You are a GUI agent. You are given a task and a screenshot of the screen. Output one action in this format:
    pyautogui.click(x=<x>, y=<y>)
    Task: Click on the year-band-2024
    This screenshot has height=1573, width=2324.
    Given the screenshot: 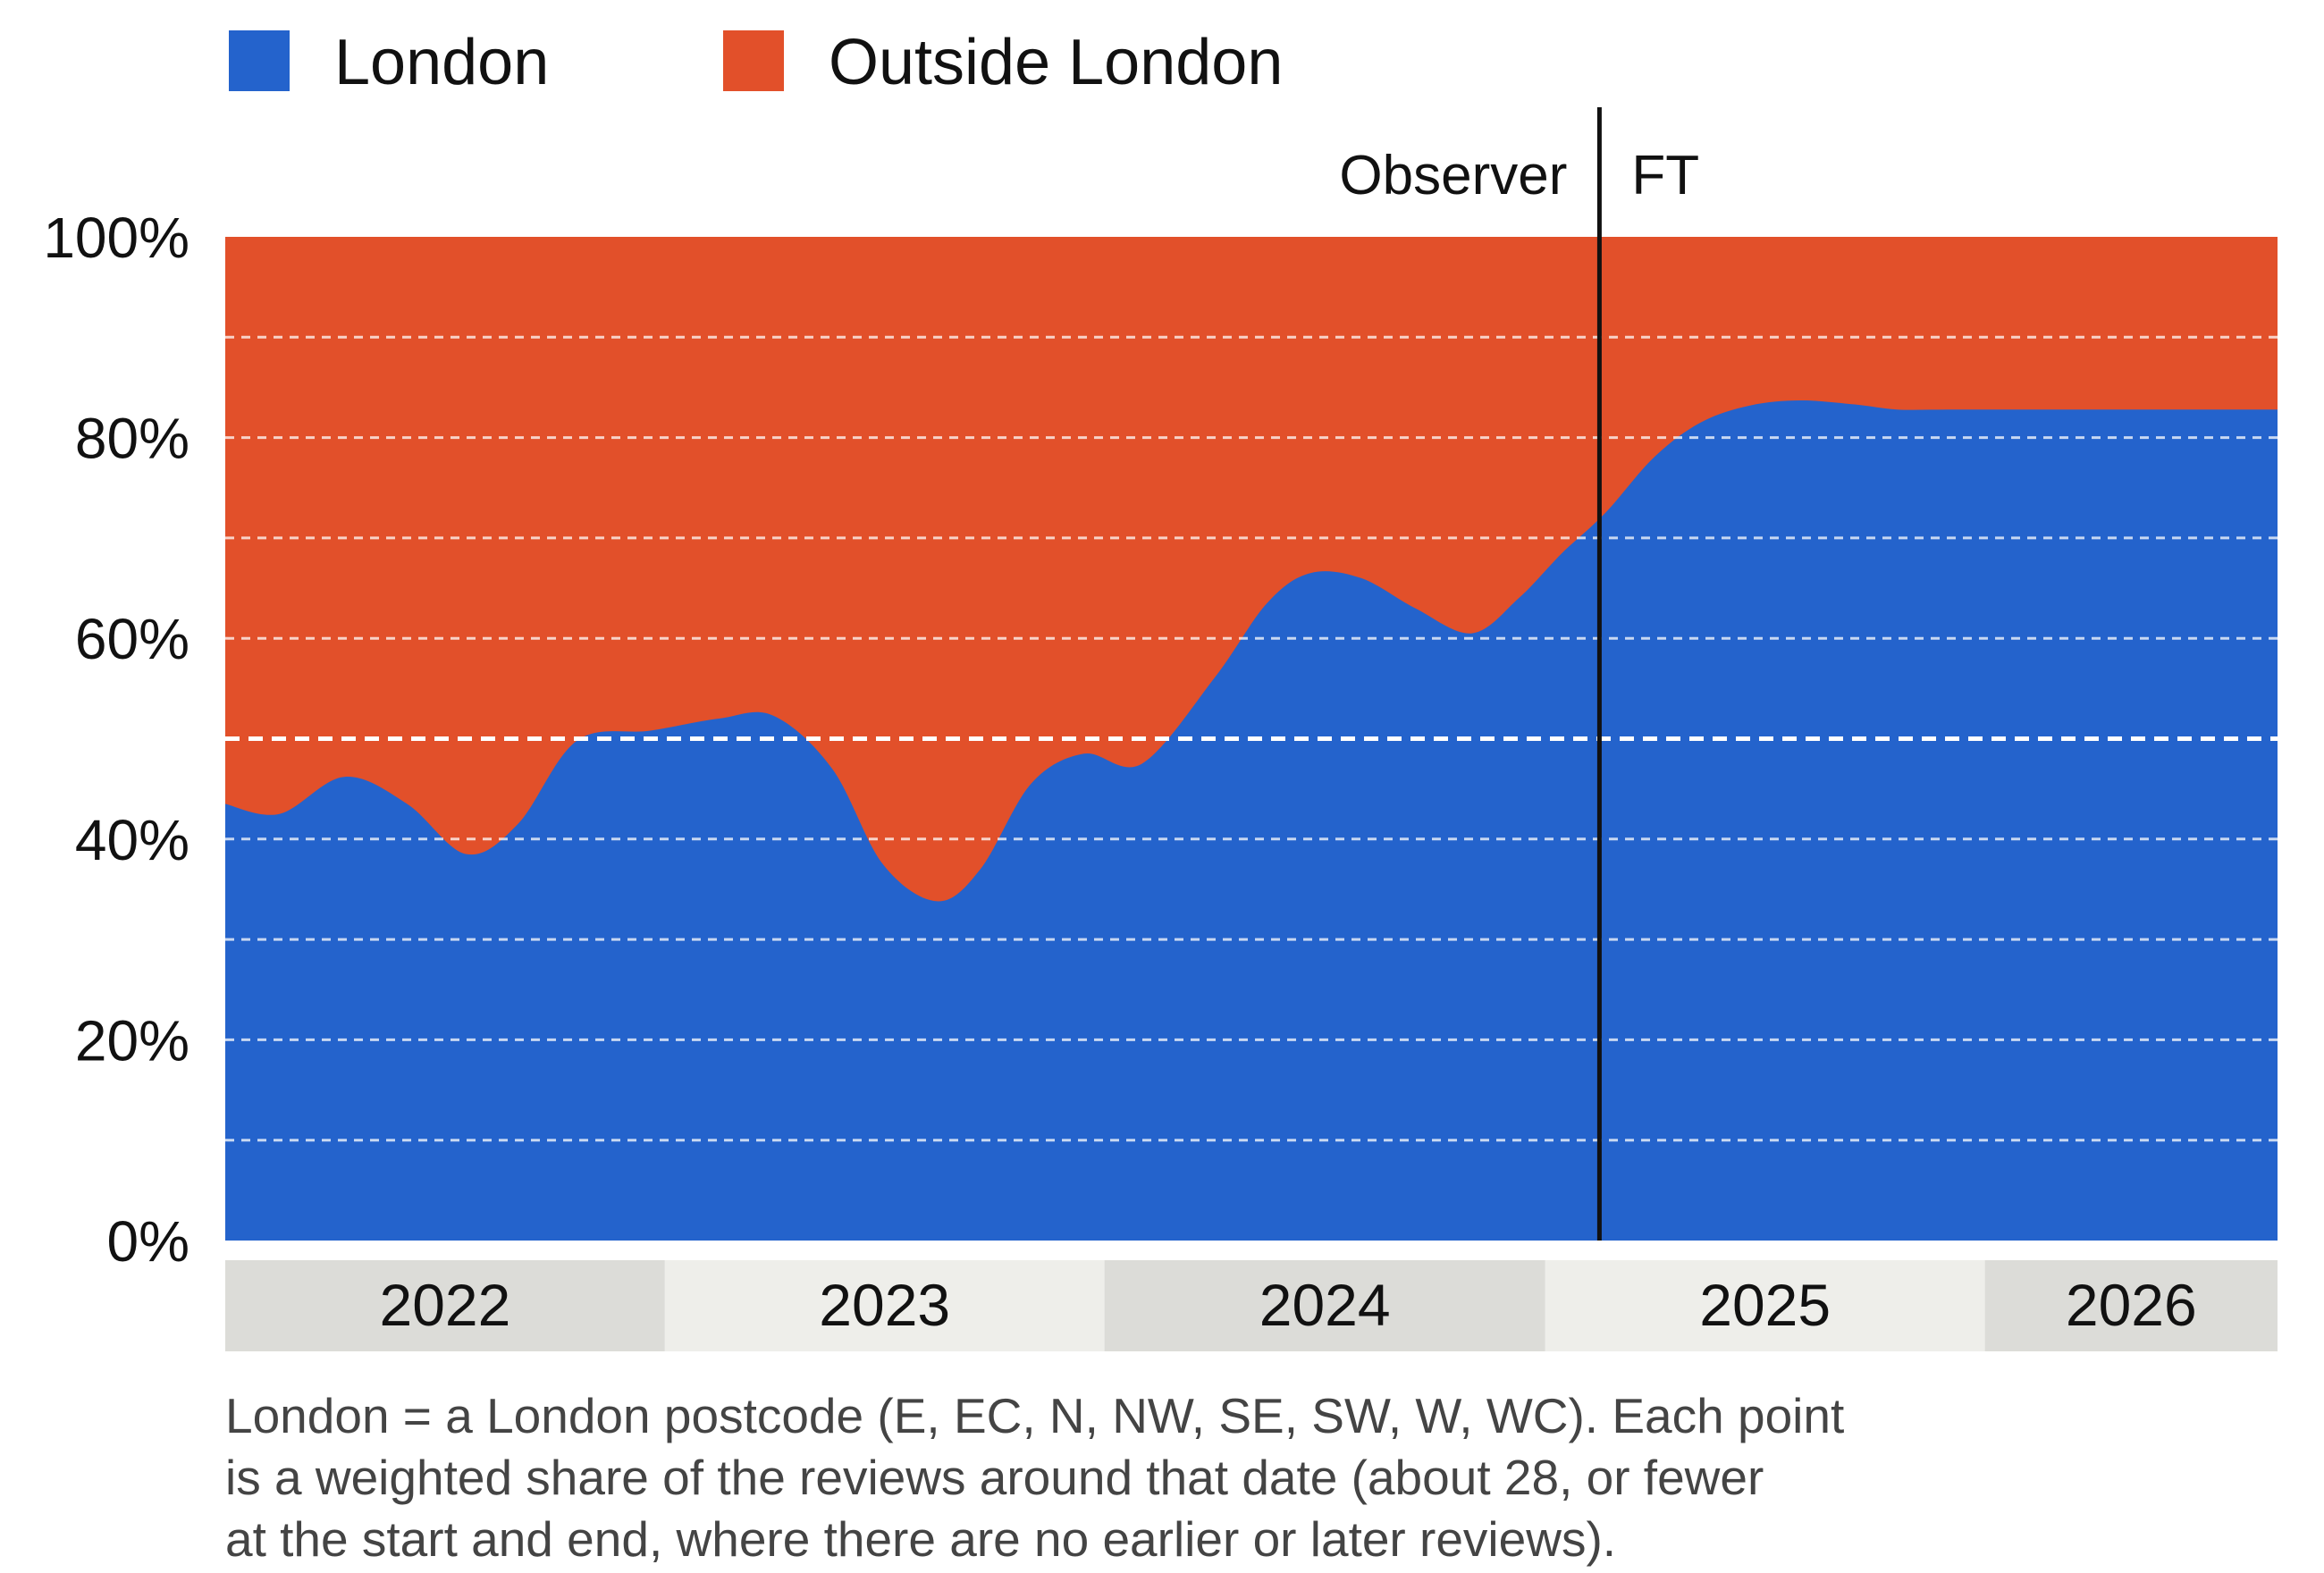 What is the action you would take?
    pyautogui.click(x=1324, y=1306)
    